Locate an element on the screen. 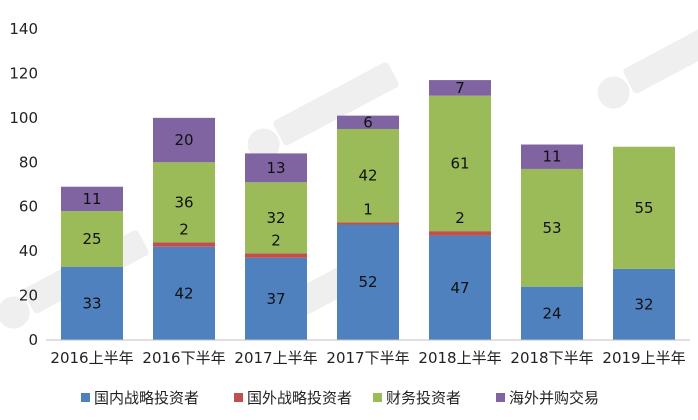 This screenshot has width=698, height=420. y-tick-label: 80 is located at coordinates (28, 162).